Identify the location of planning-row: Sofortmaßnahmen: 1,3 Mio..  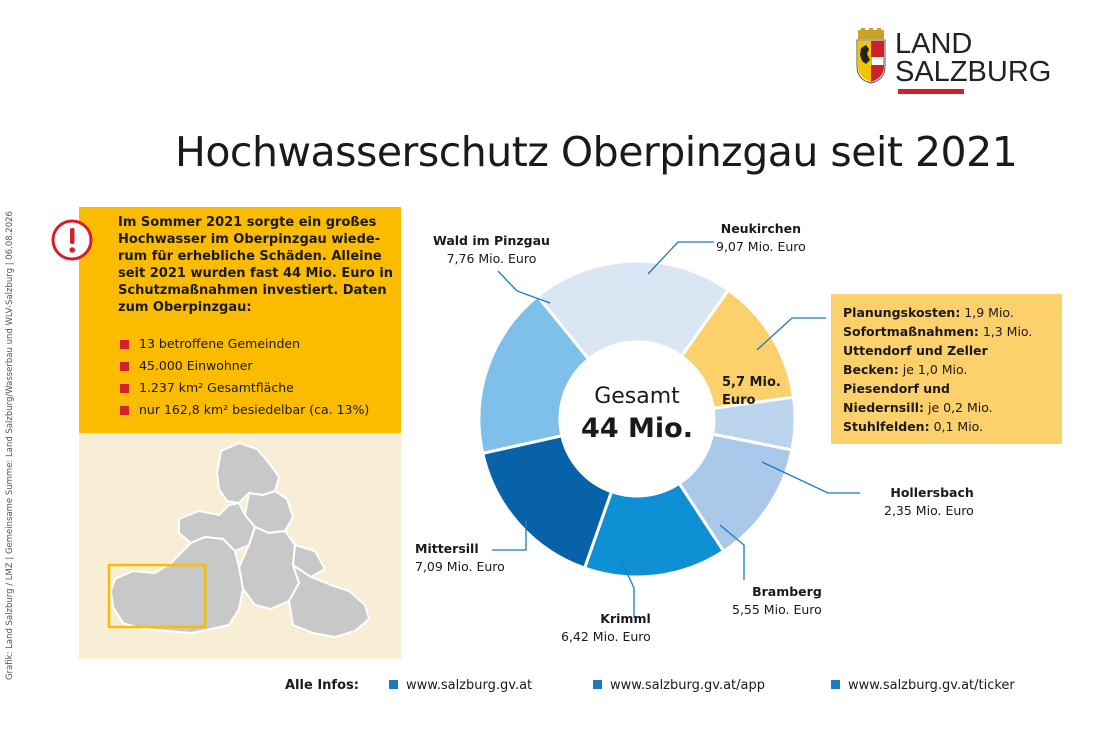
(938, 331).